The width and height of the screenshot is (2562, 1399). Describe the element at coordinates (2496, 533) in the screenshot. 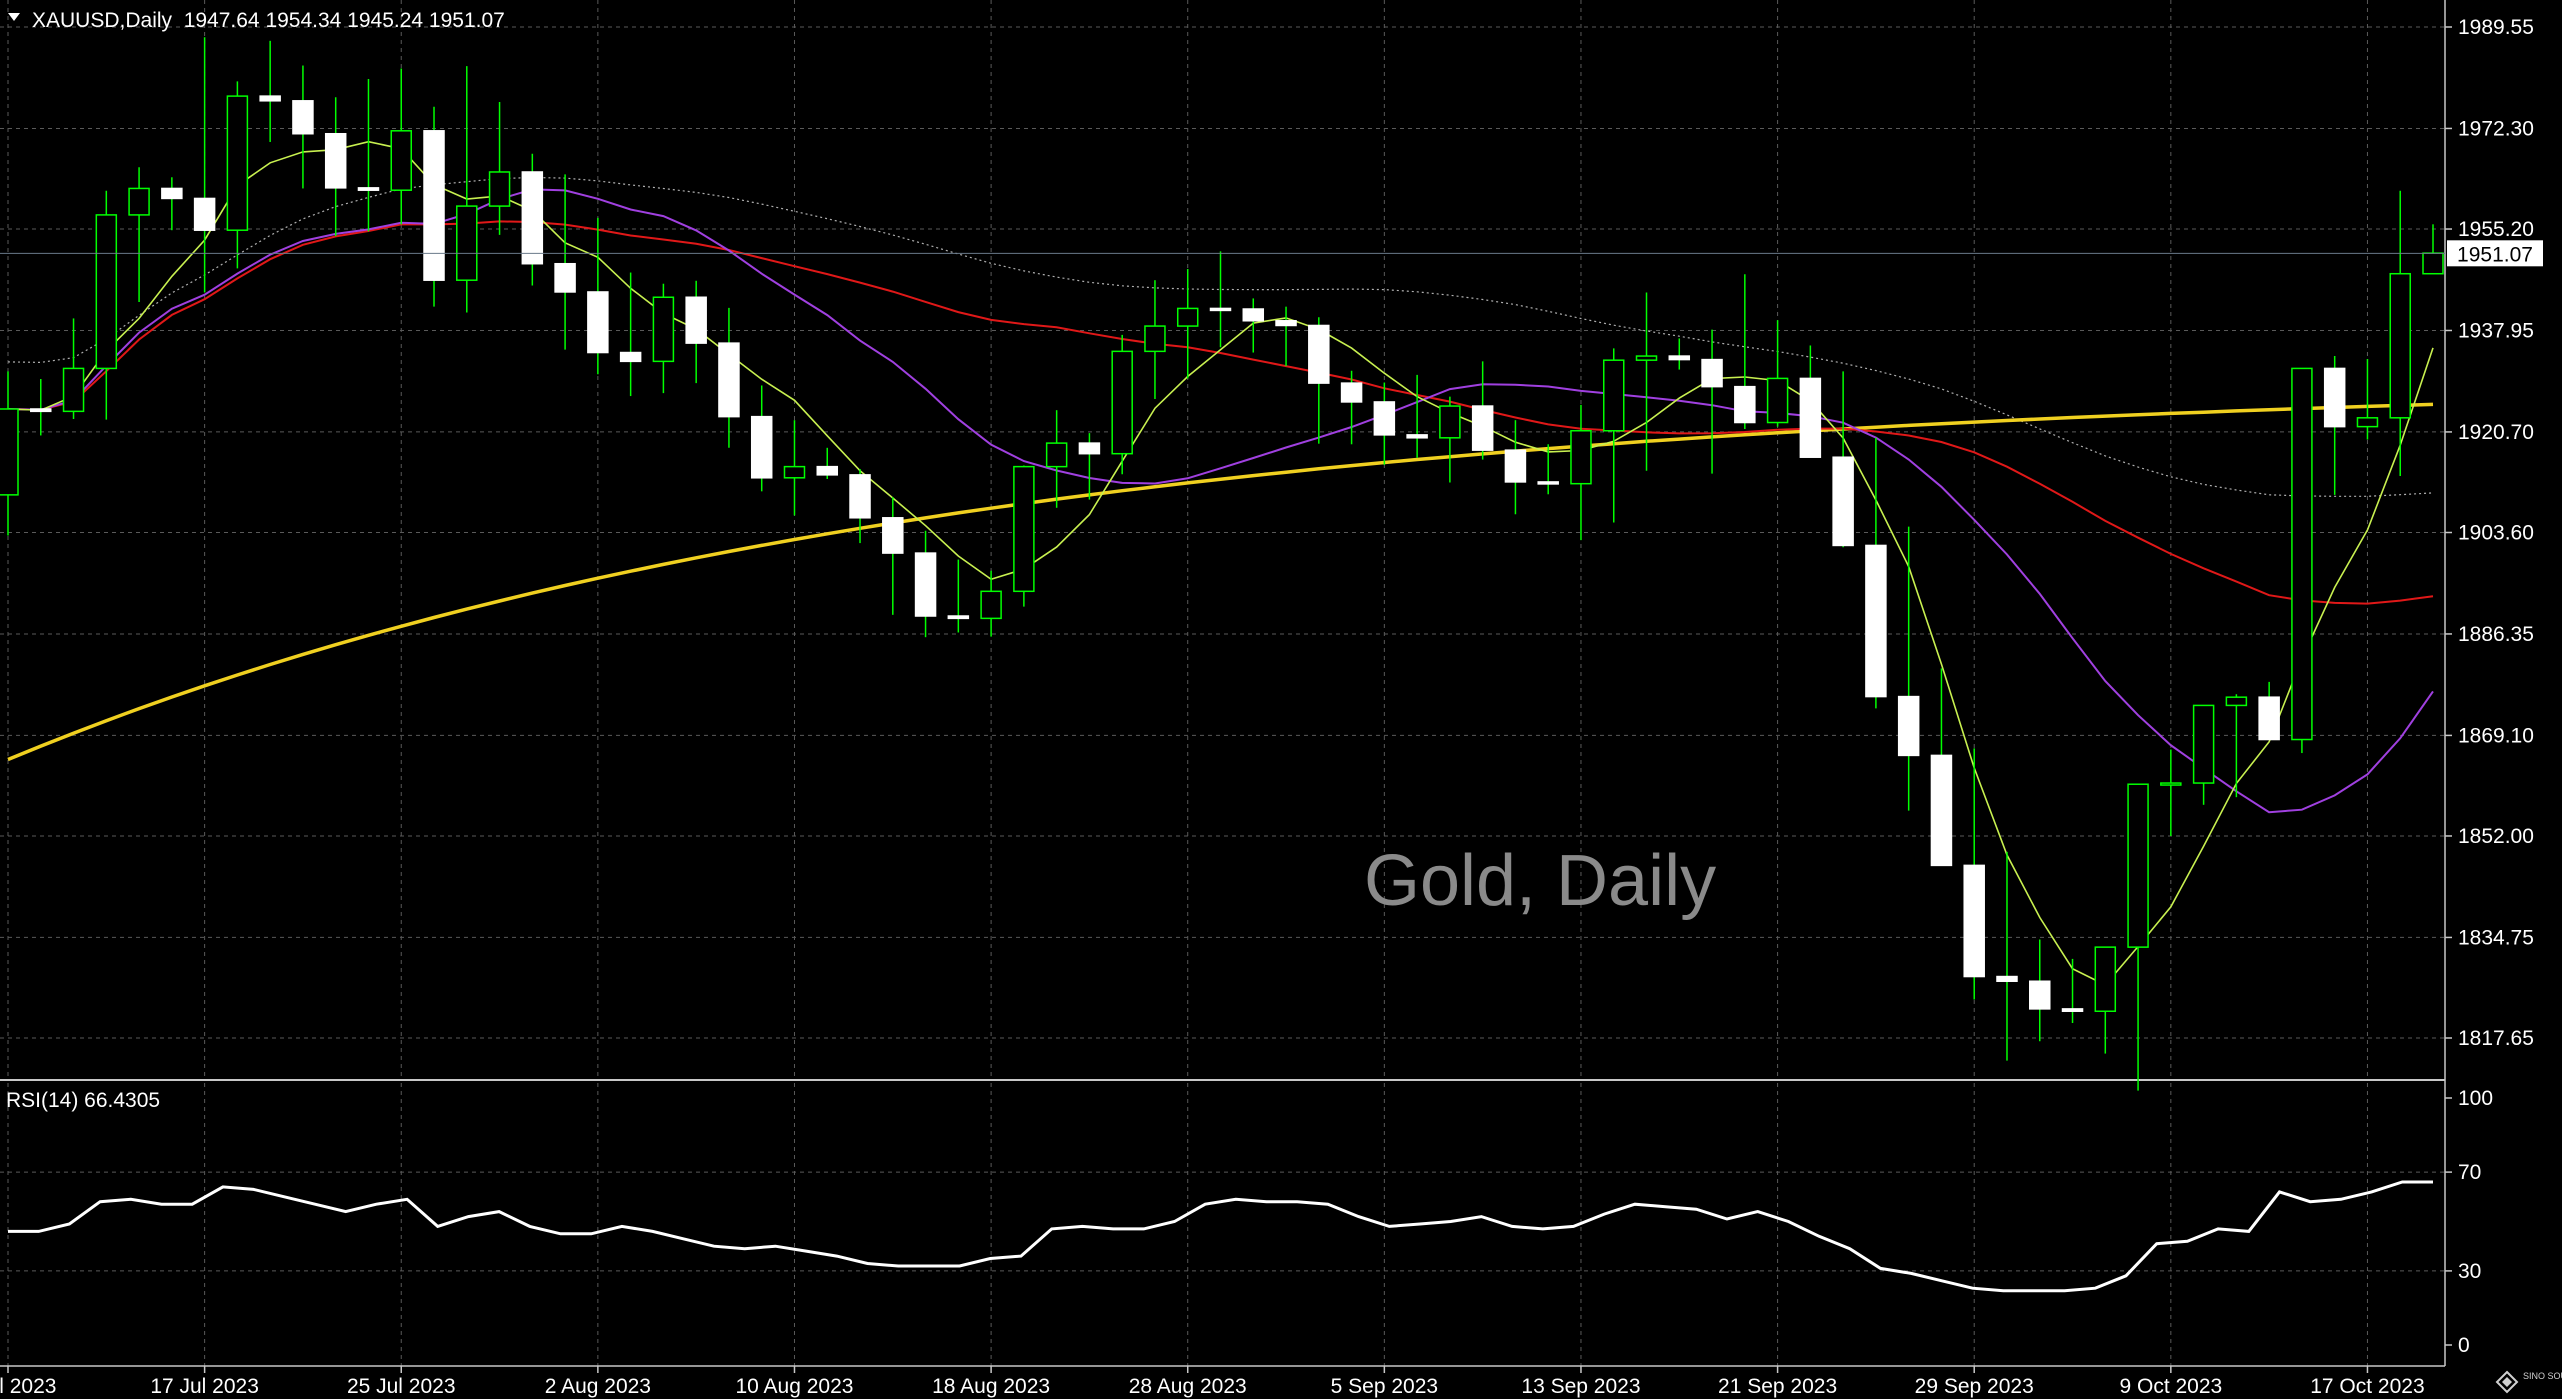

I see `price-tick-label: 1903.60` at that location.